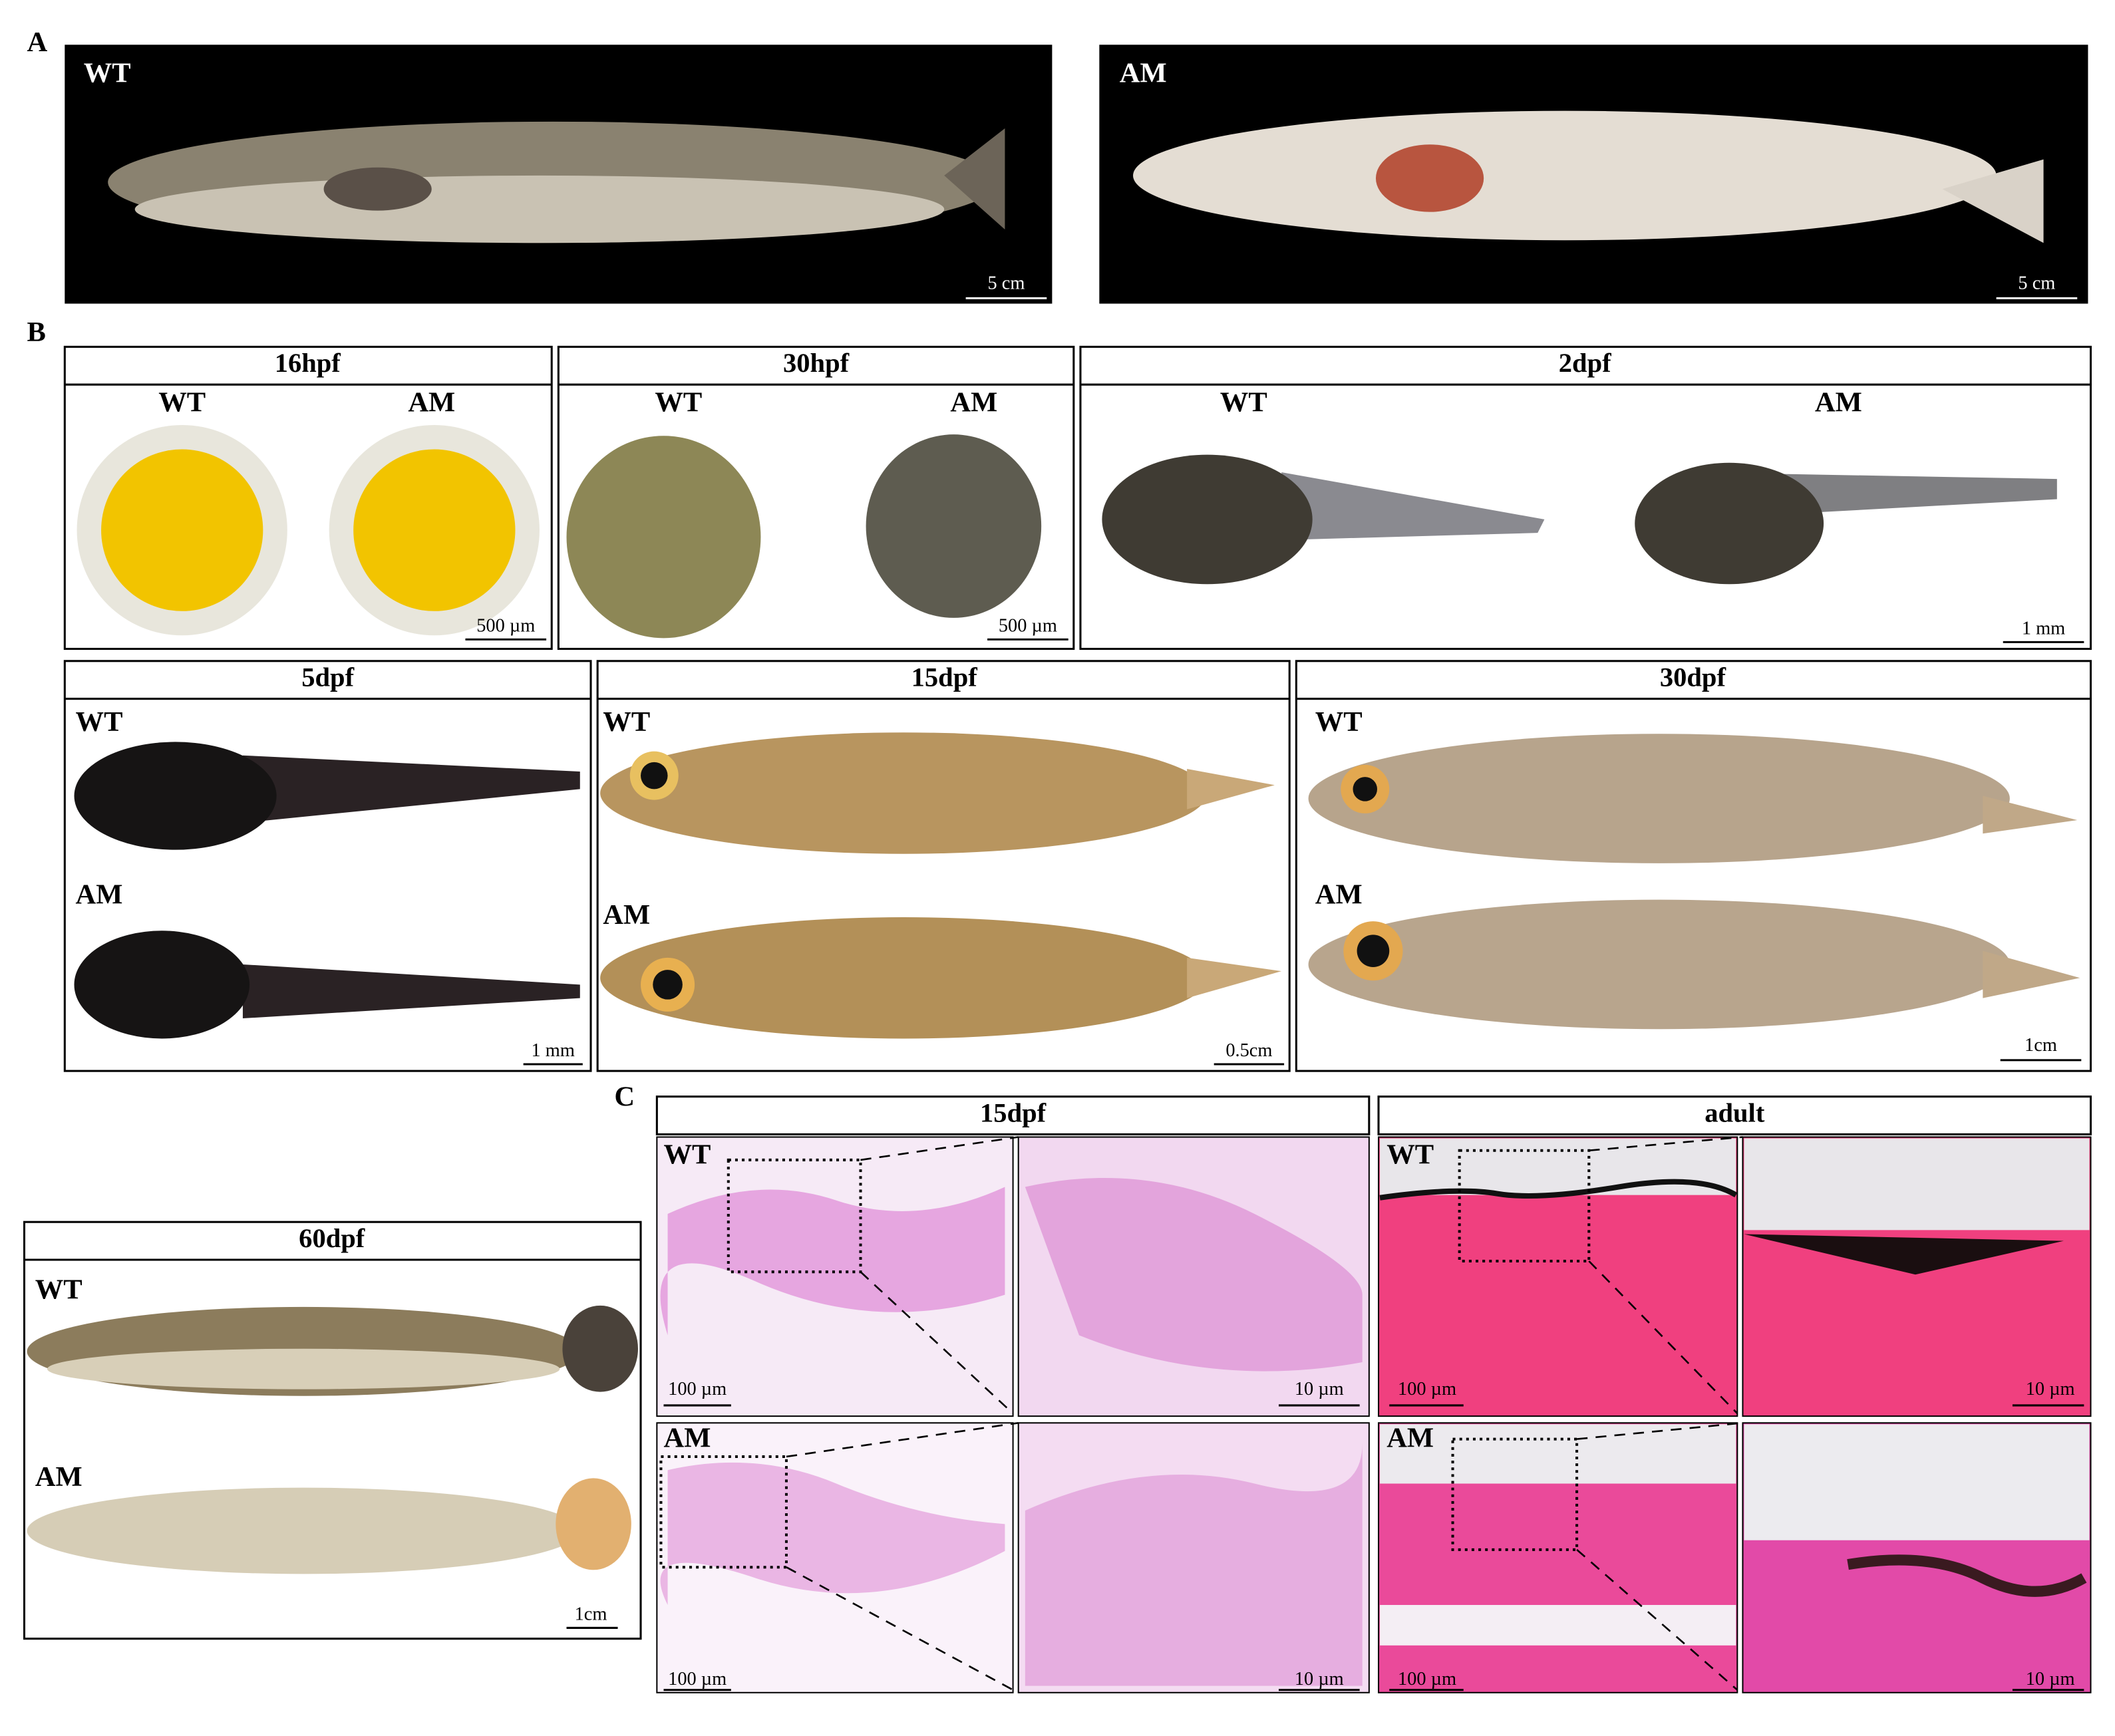 Image resolution: width=2115 pixels, height=1736 pixels. Describe the element at coordinates (624, 1096) in the screenshot. I see `panel-letter: C` at that location.